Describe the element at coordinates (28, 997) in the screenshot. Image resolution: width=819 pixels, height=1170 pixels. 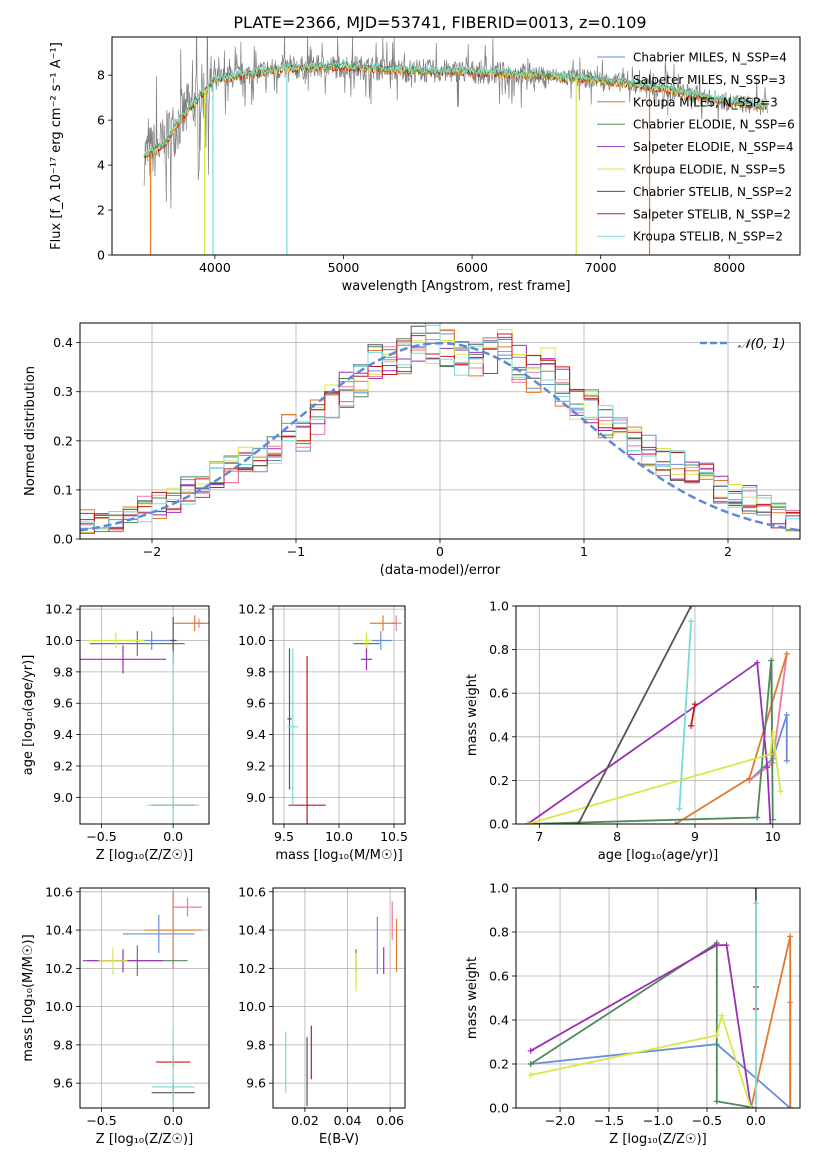
I see `y-axis-label: mass [log₁₀(M/M☉)]` at that location.